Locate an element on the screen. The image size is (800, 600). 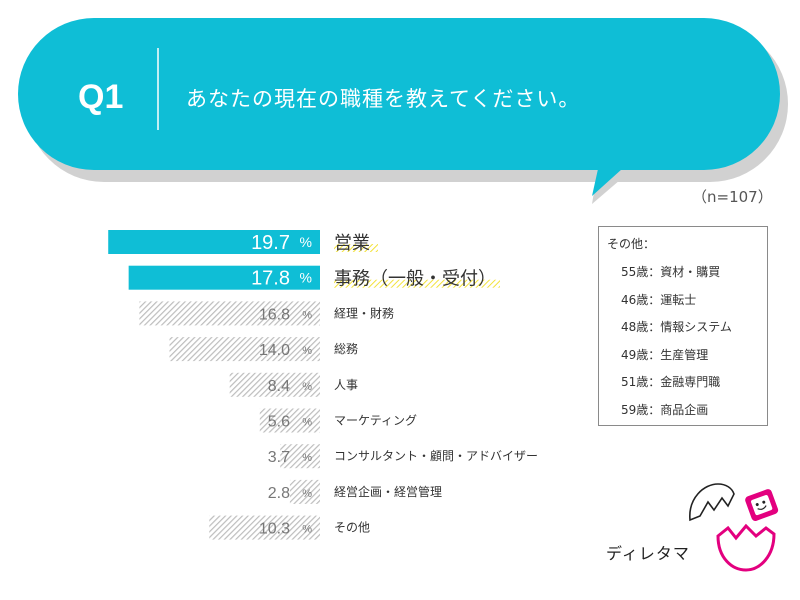
category-label-0: 営業 is located at coordinates (352, 243).